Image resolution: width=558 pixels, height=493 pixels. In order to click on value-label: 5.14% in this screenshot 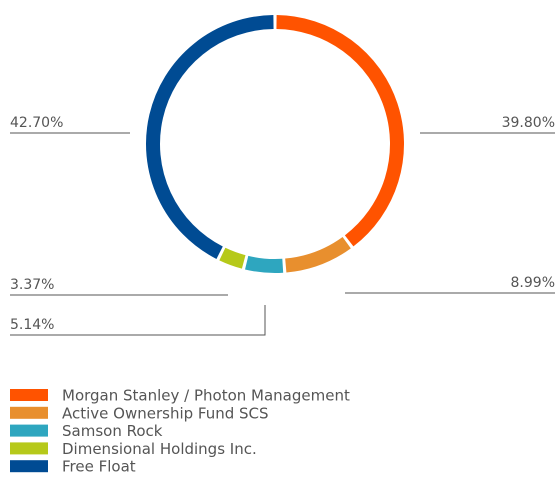, I will do `click(32, 325)`.